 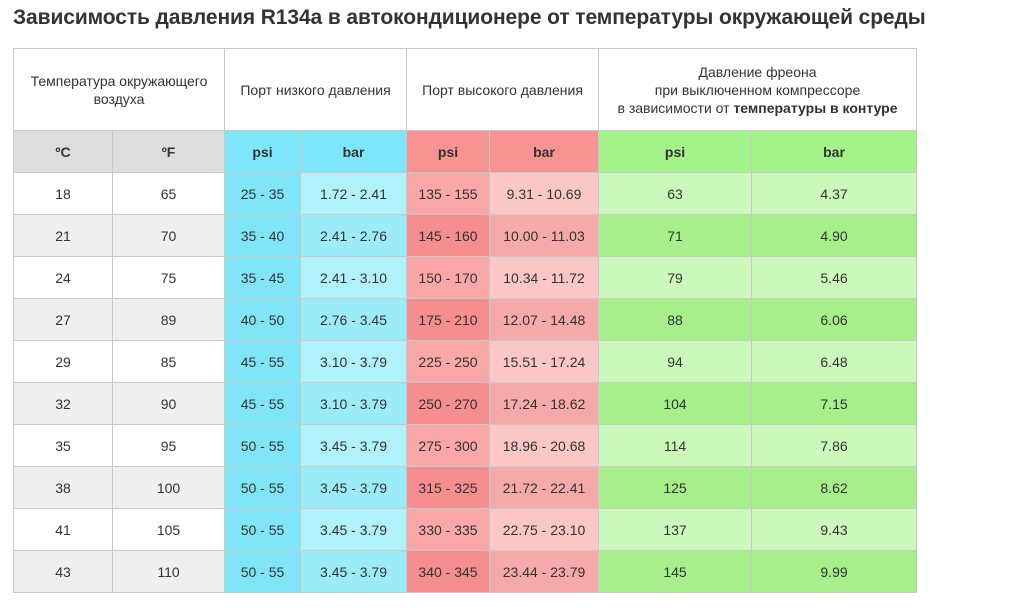 What do you see at coordinates (168, 403) in the screenshot?
I see `cell-fahrenheit: 90` at bounding box center [168, 403].